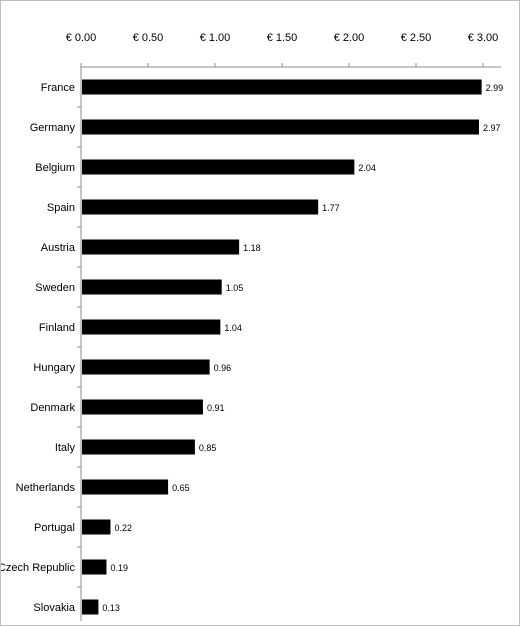 Image resolution: width=520 pixels, height=626 pixels. What do you see at coordinates (216, 408) in the screenshot?
I see `value-label: 0.91` at bounding box center [216, 408].